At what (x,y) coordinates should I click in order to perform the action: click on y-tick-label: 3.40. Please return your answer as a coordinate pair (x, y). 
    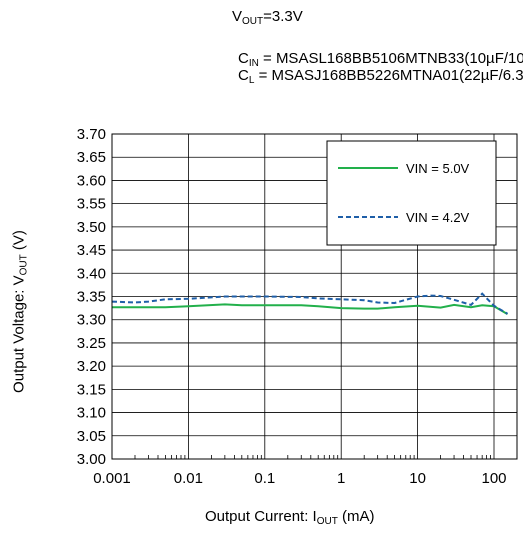
    Looking at the image, I should click on (91, 273).